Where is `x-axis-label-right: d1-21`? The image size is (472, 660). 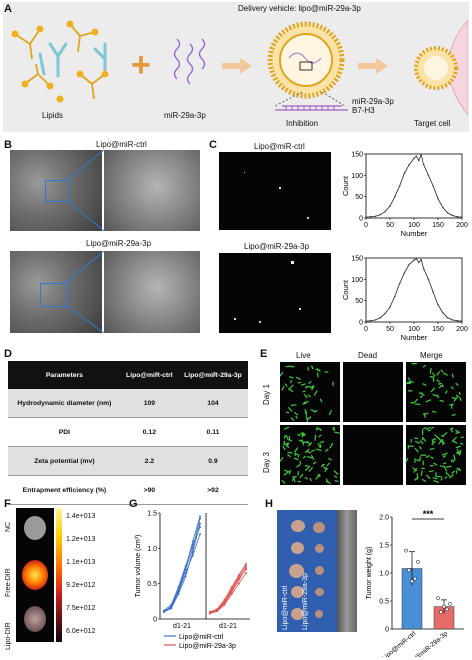
x-axis-label-right: d1-21 is located at coordinates (228, 626).